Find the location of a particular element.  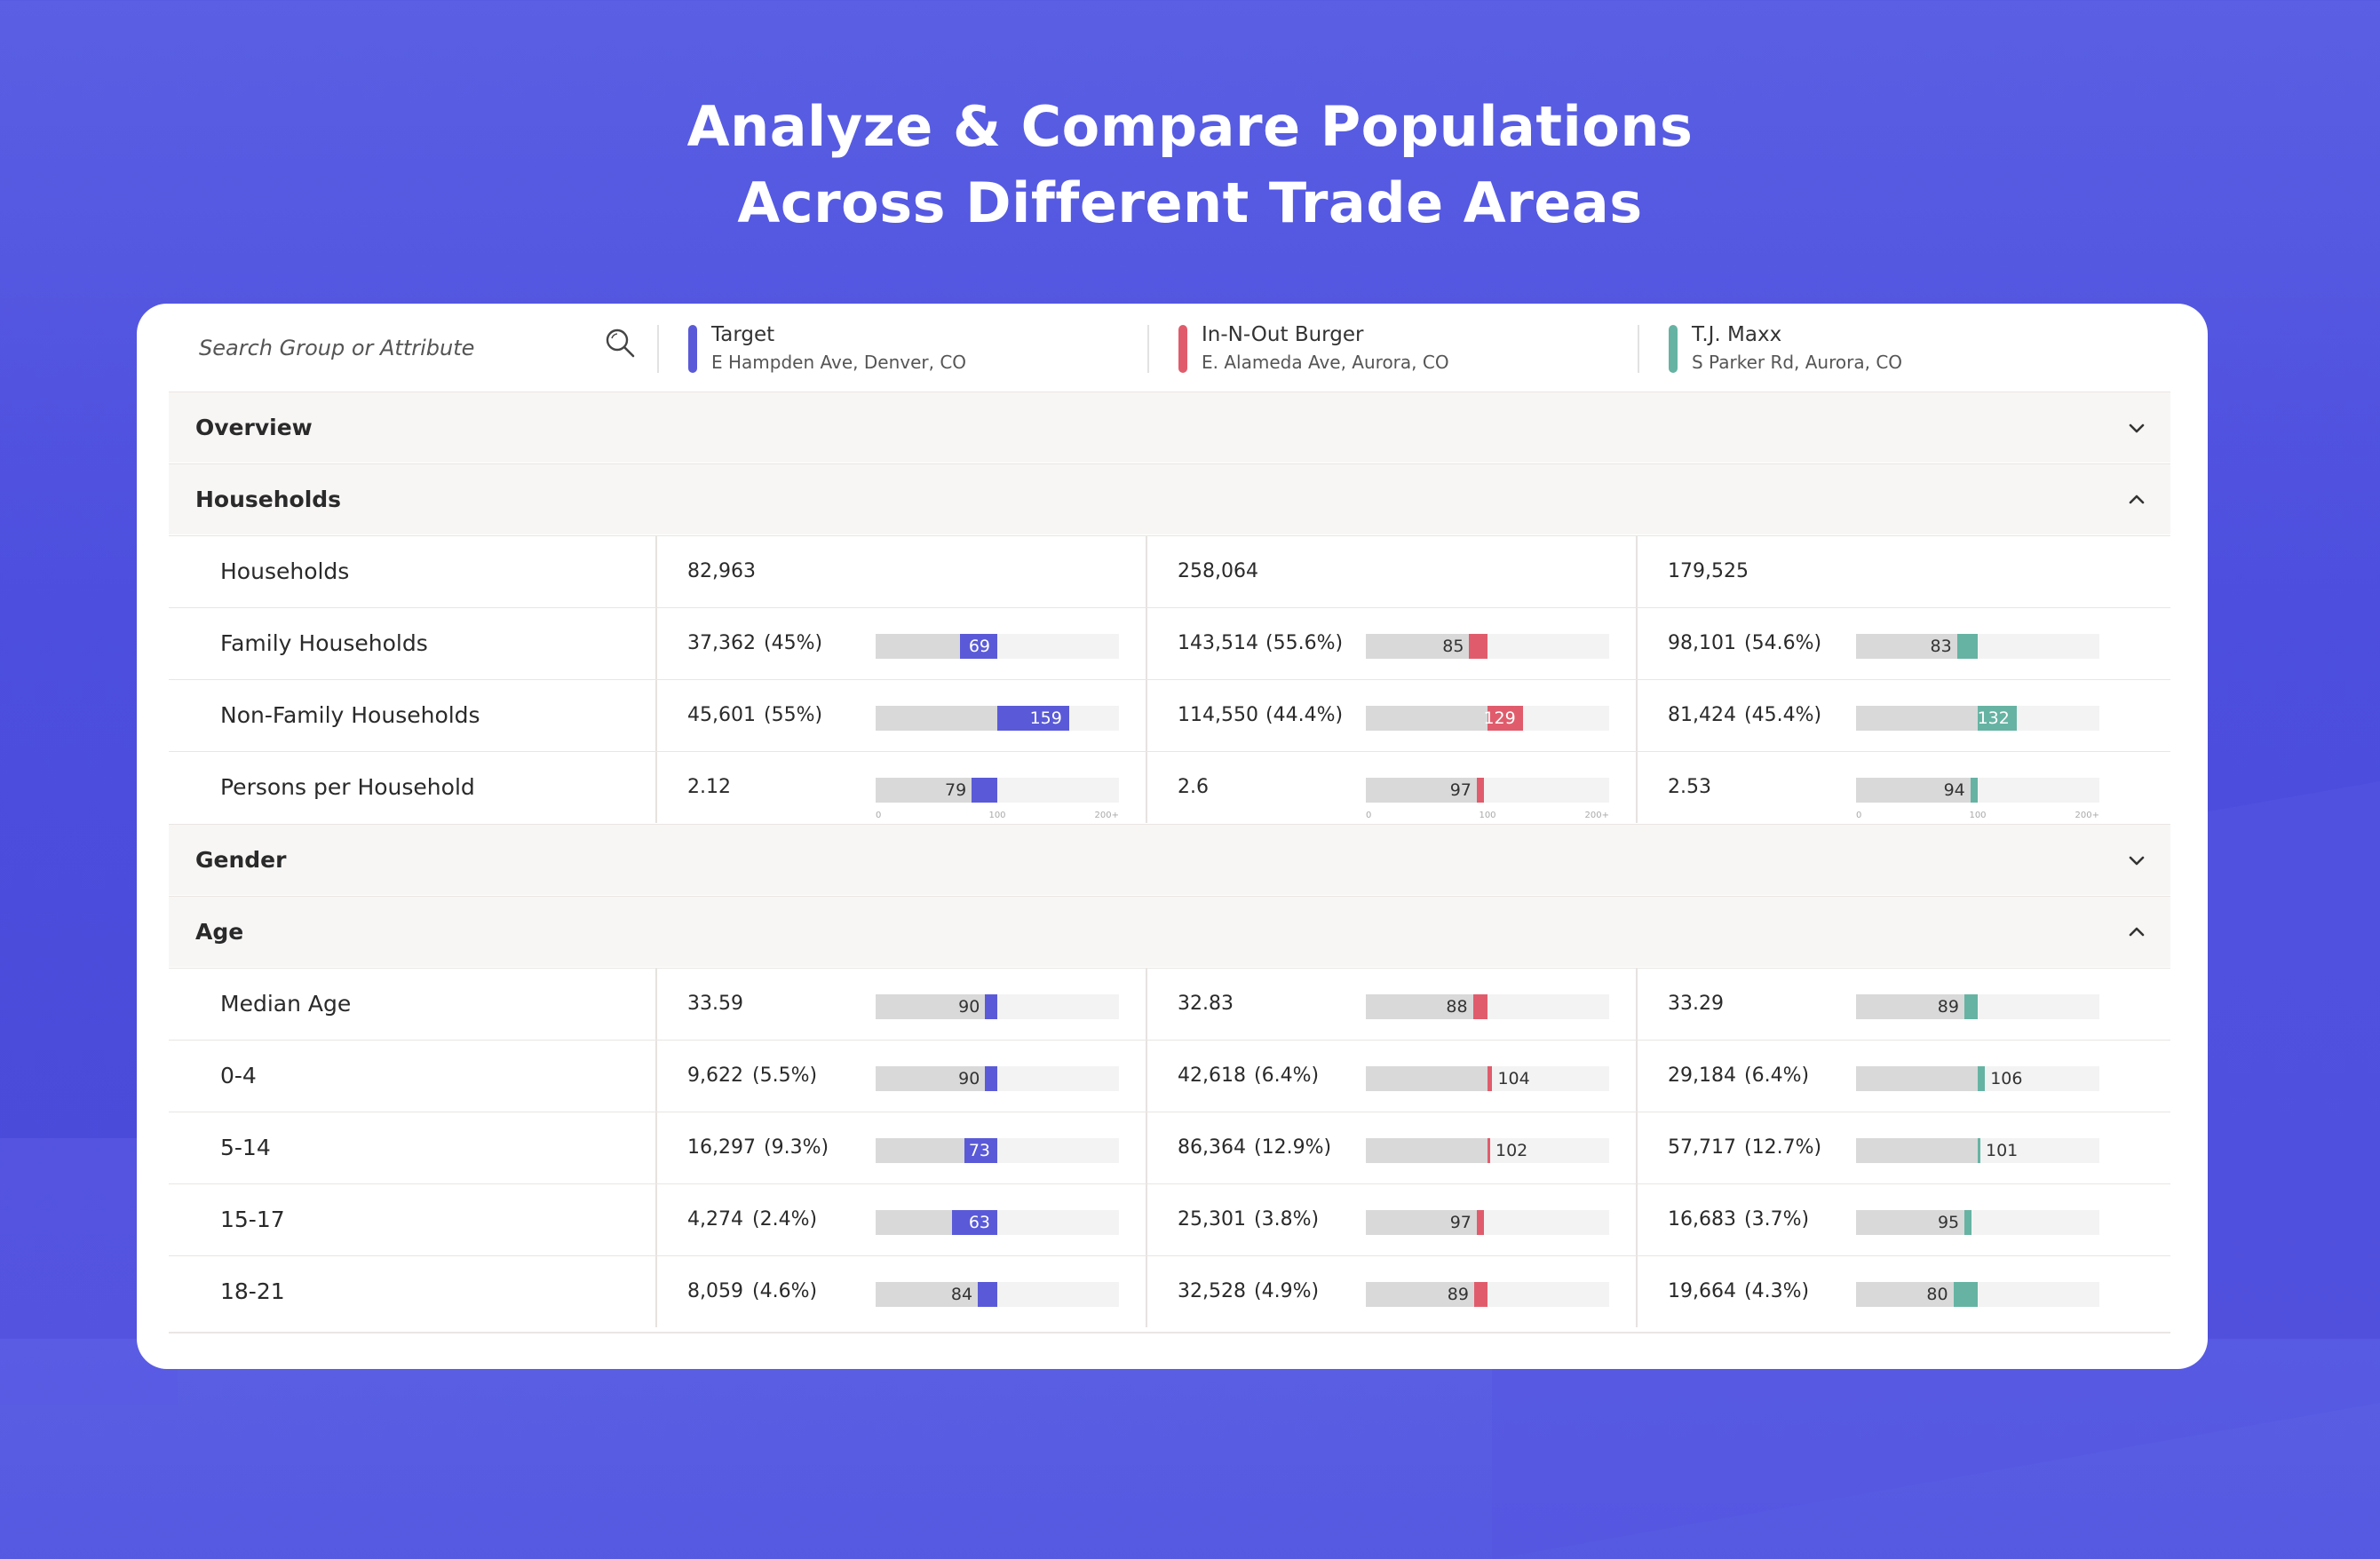

index-bar: 129 is located at coordinates (1487, 718).